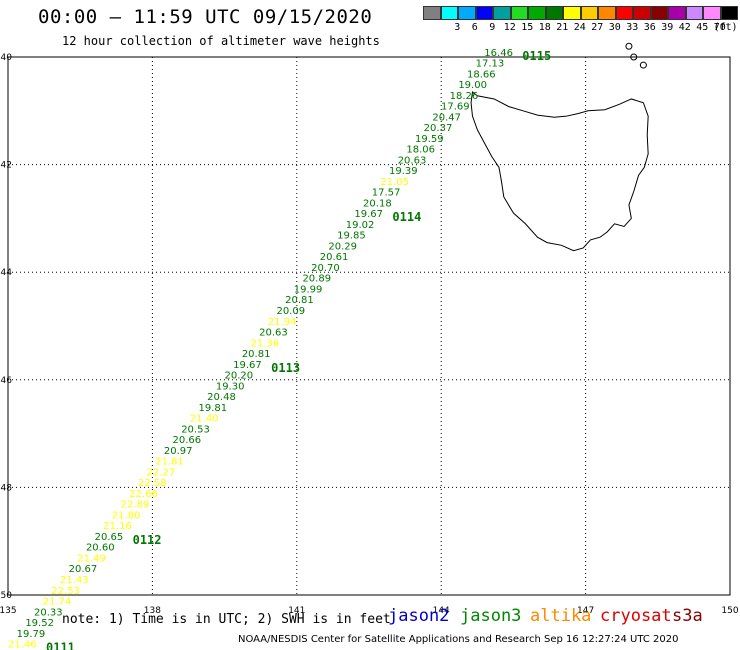 The image size is (740, 650). Describe the element at coordinates (126, 515) in the screenshot. I see `swh-value: 21.80` at that location.